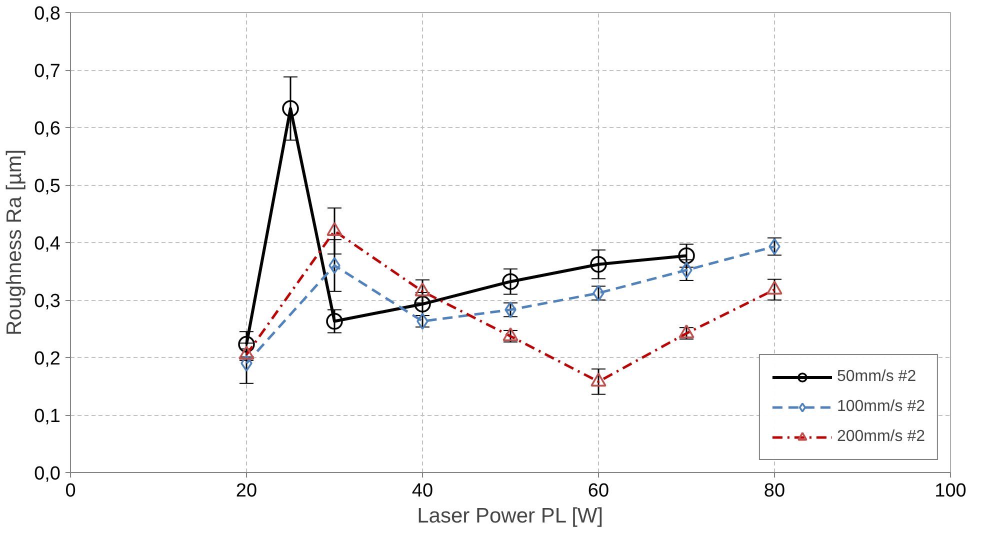  What do you see at coordinates (47, 186) in the screenshot?
I see `y-tick-label: 0,5` at bounding box center [47, 186].